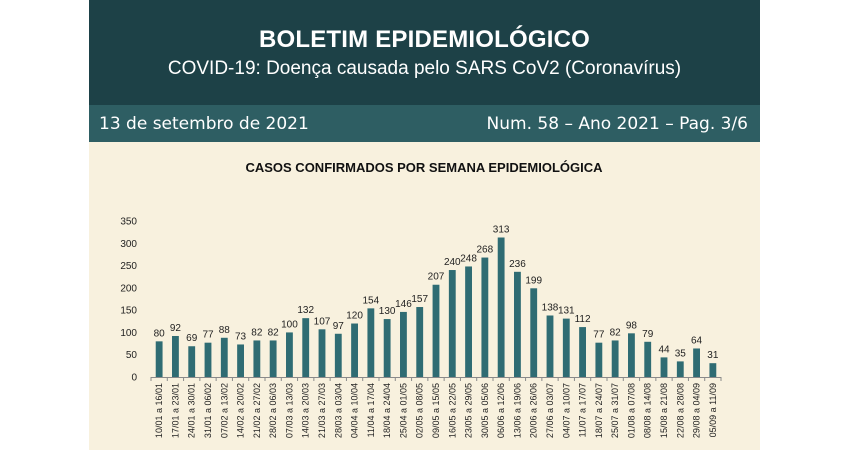 Image resolution: width=850 pixels, height=450 pixels. I want to click on x-tick-label: 14/03 a 20/03, so click(306, 410).